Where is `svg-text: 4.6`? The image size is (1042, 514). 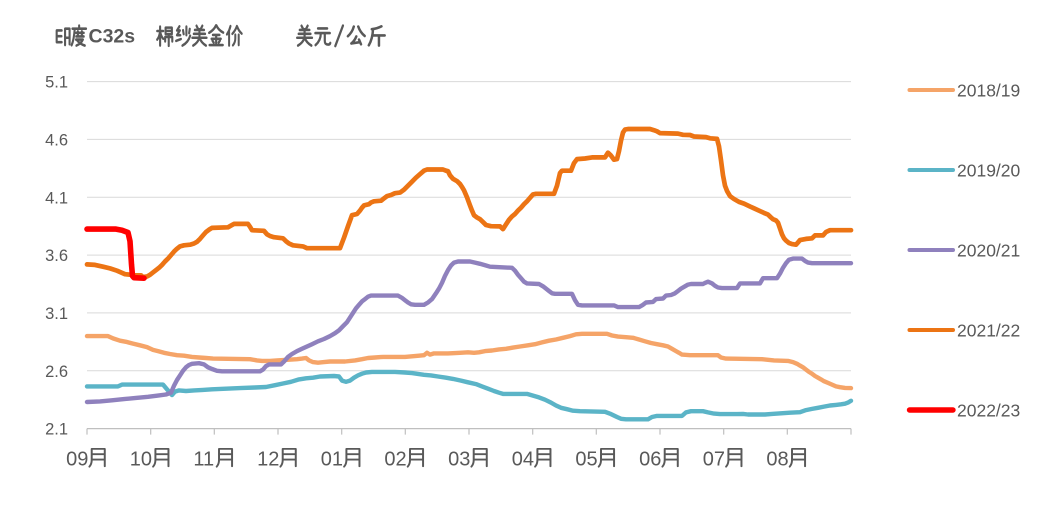 svg-text: 4.6 is located at coordinates (56, 140).